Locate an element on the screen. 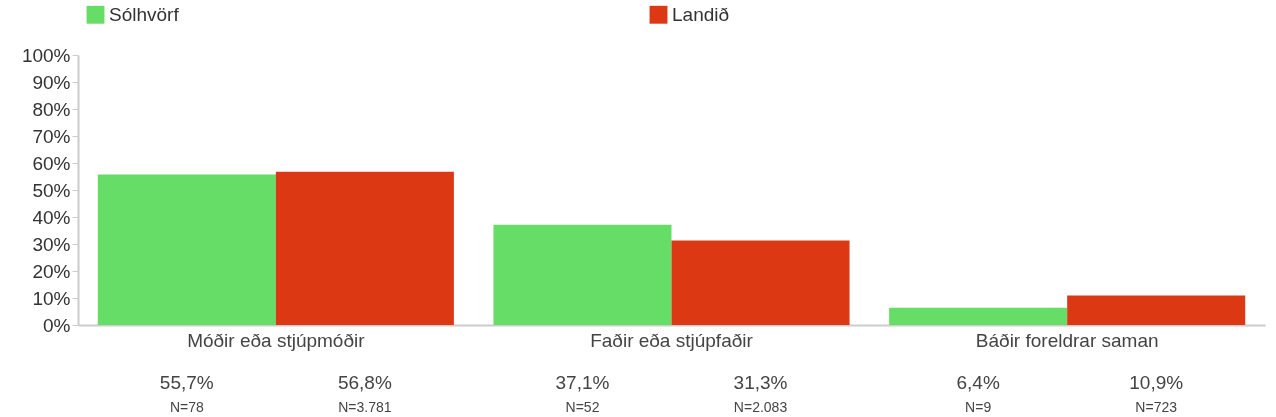 The height and width of the screenshot is (417, 1276). legend-label: Landið is located at coordinates (701, 14).